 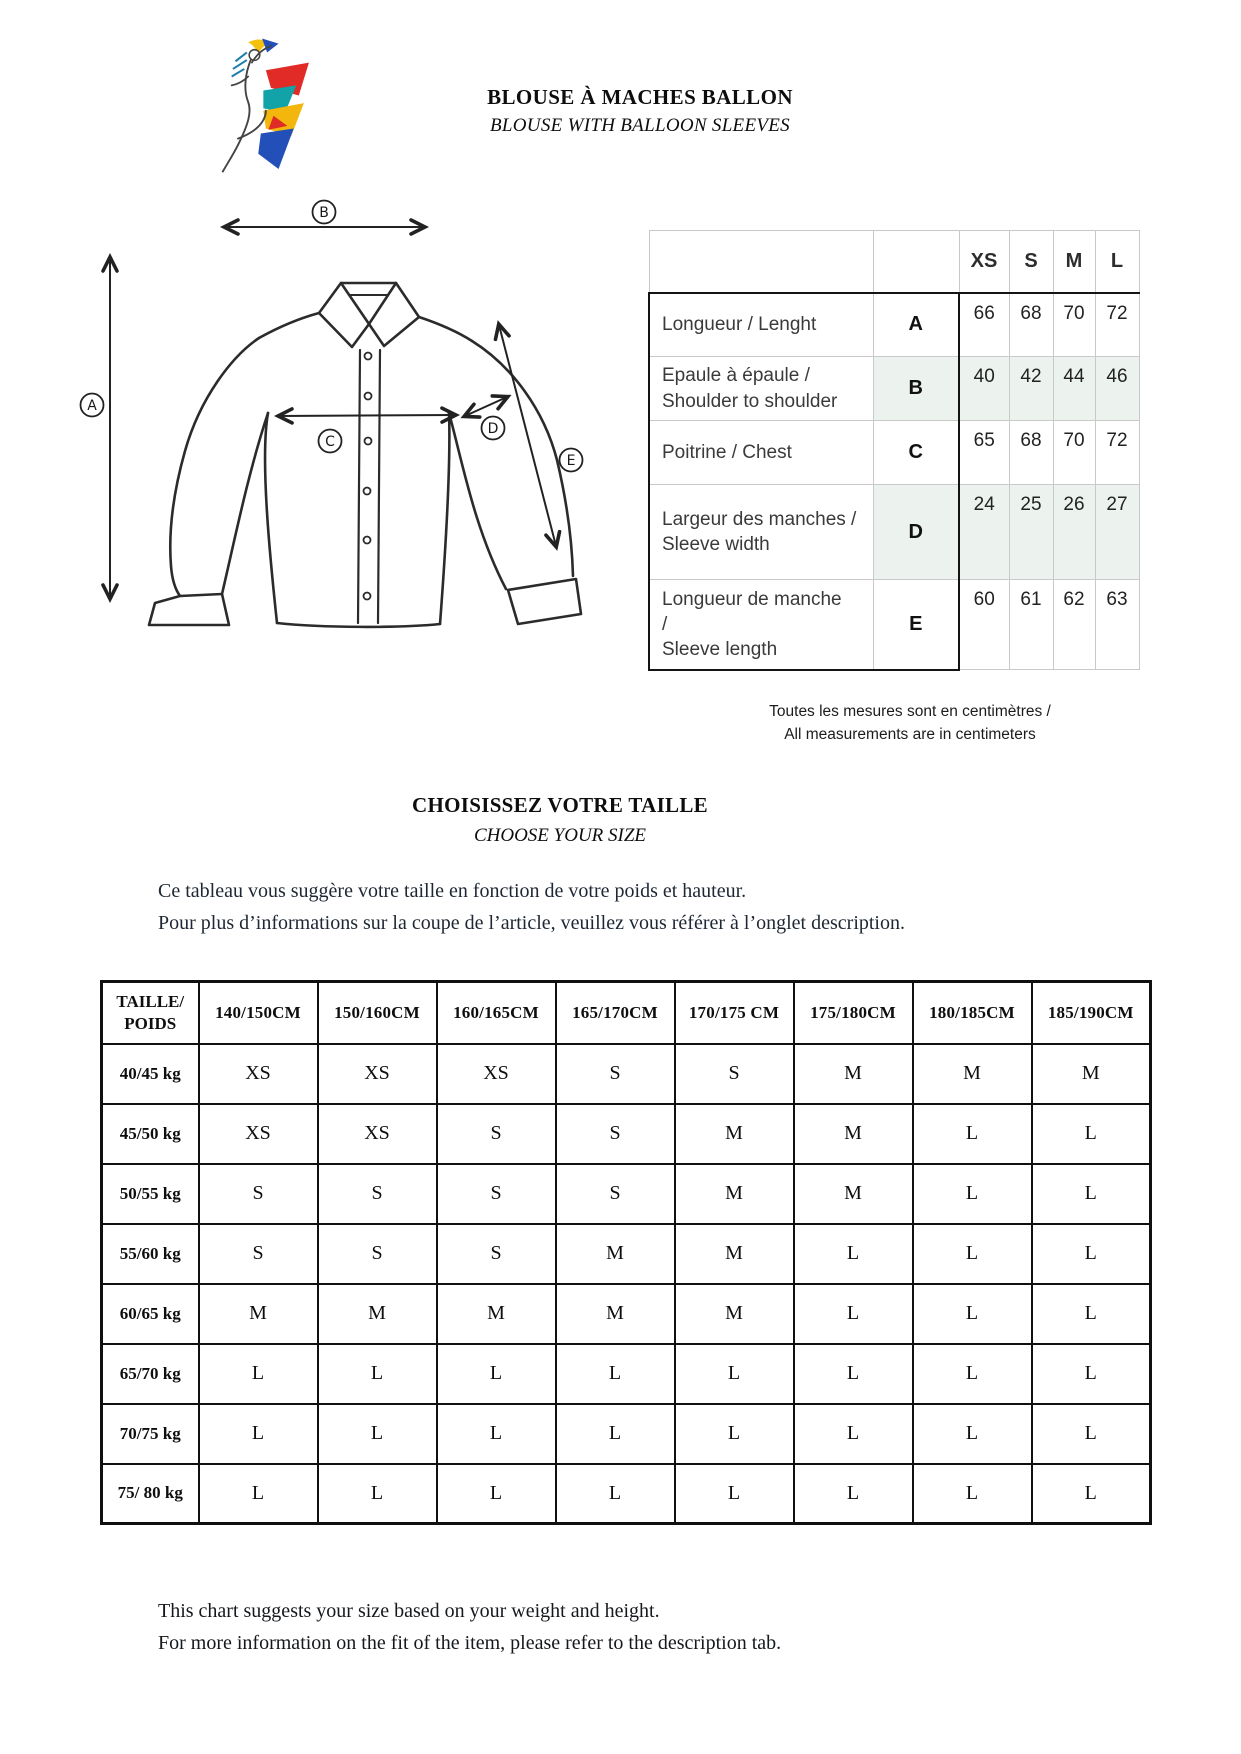 What do you see at coordinates (150, 1433) in the screenshot?
I see `weight-row-header: 70/75 kg` at bounding box center [150, 1433].